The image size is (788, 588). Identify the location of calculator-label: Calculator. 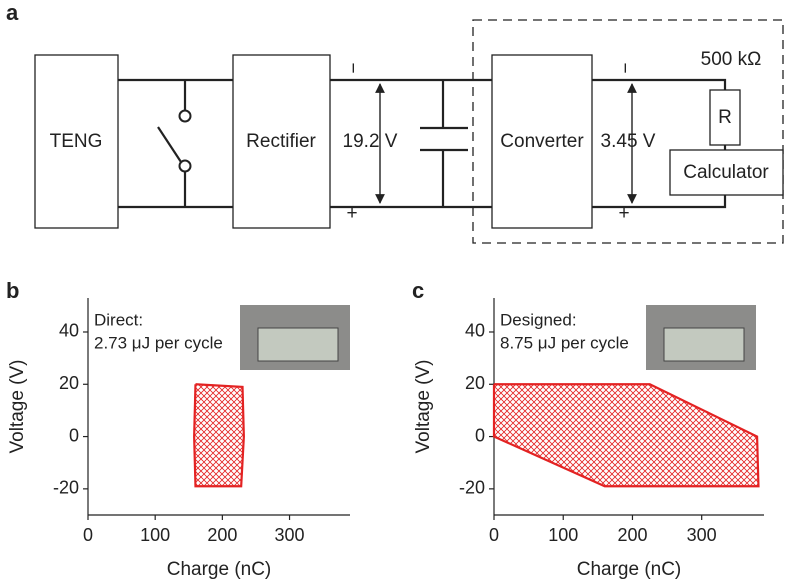
(726, 172).